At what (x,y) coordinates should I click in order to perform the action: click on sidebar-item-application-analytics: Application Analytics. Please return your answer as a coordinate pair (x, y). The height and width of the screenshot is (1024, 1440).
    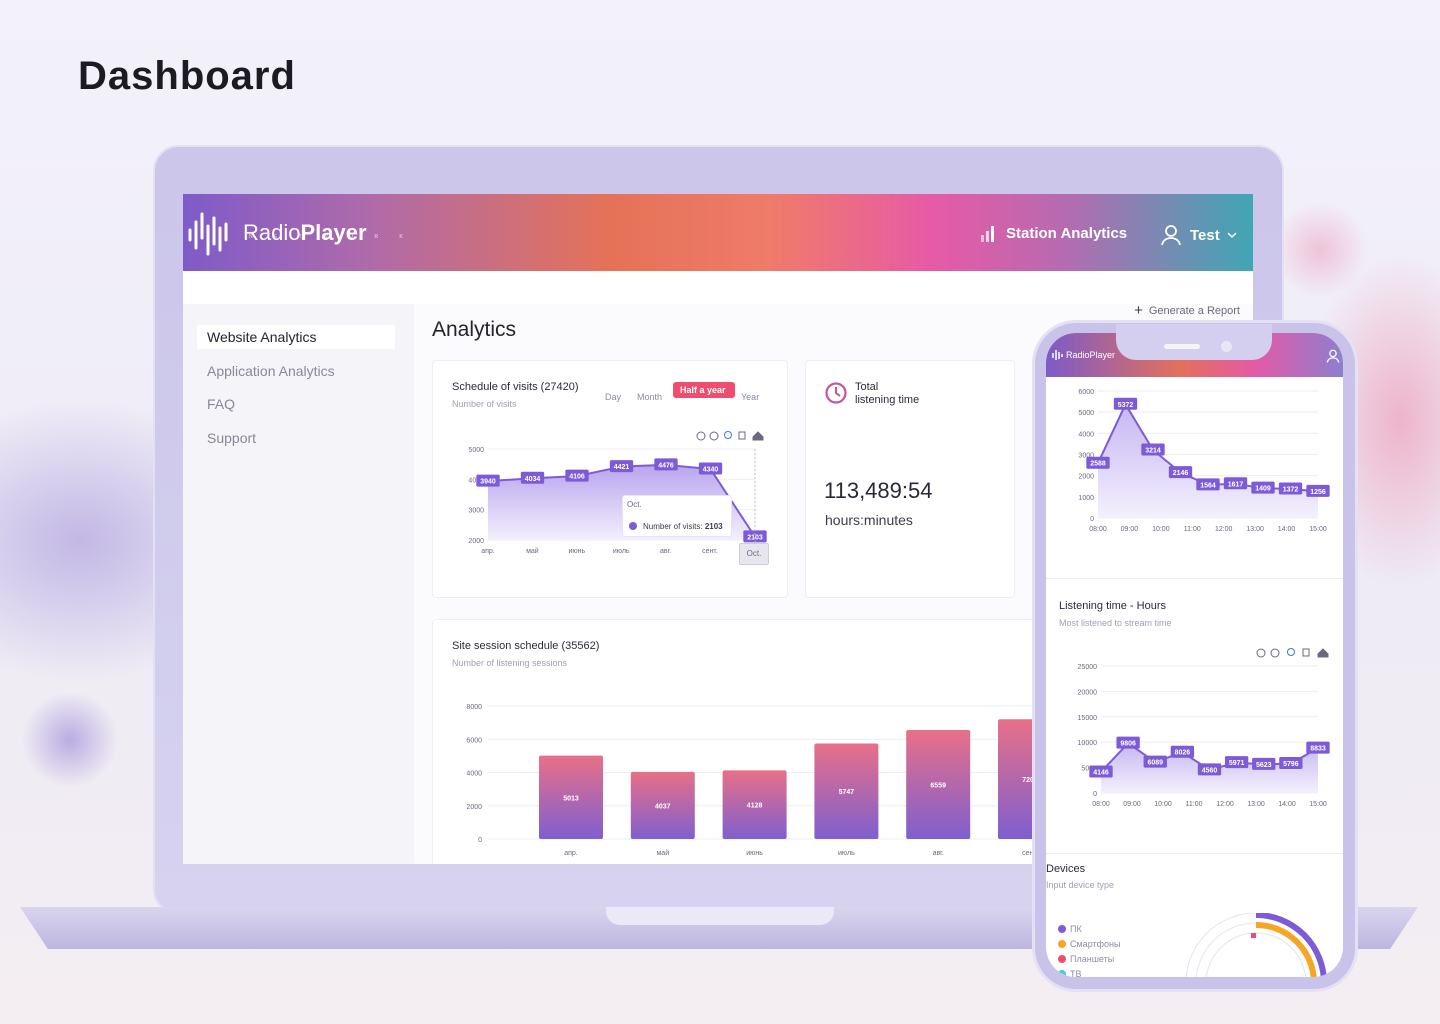
    Looking at the image, I should click on (271, 371).